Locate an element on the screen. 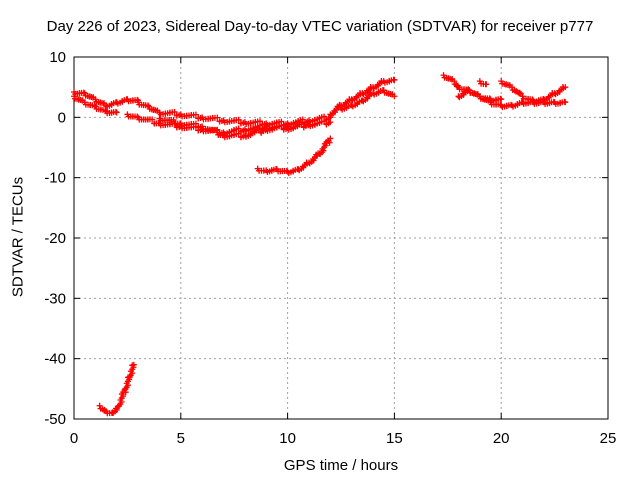 The width and height of the screenshot is (640, 480). series-track-l is located at coordinates (483, 83).